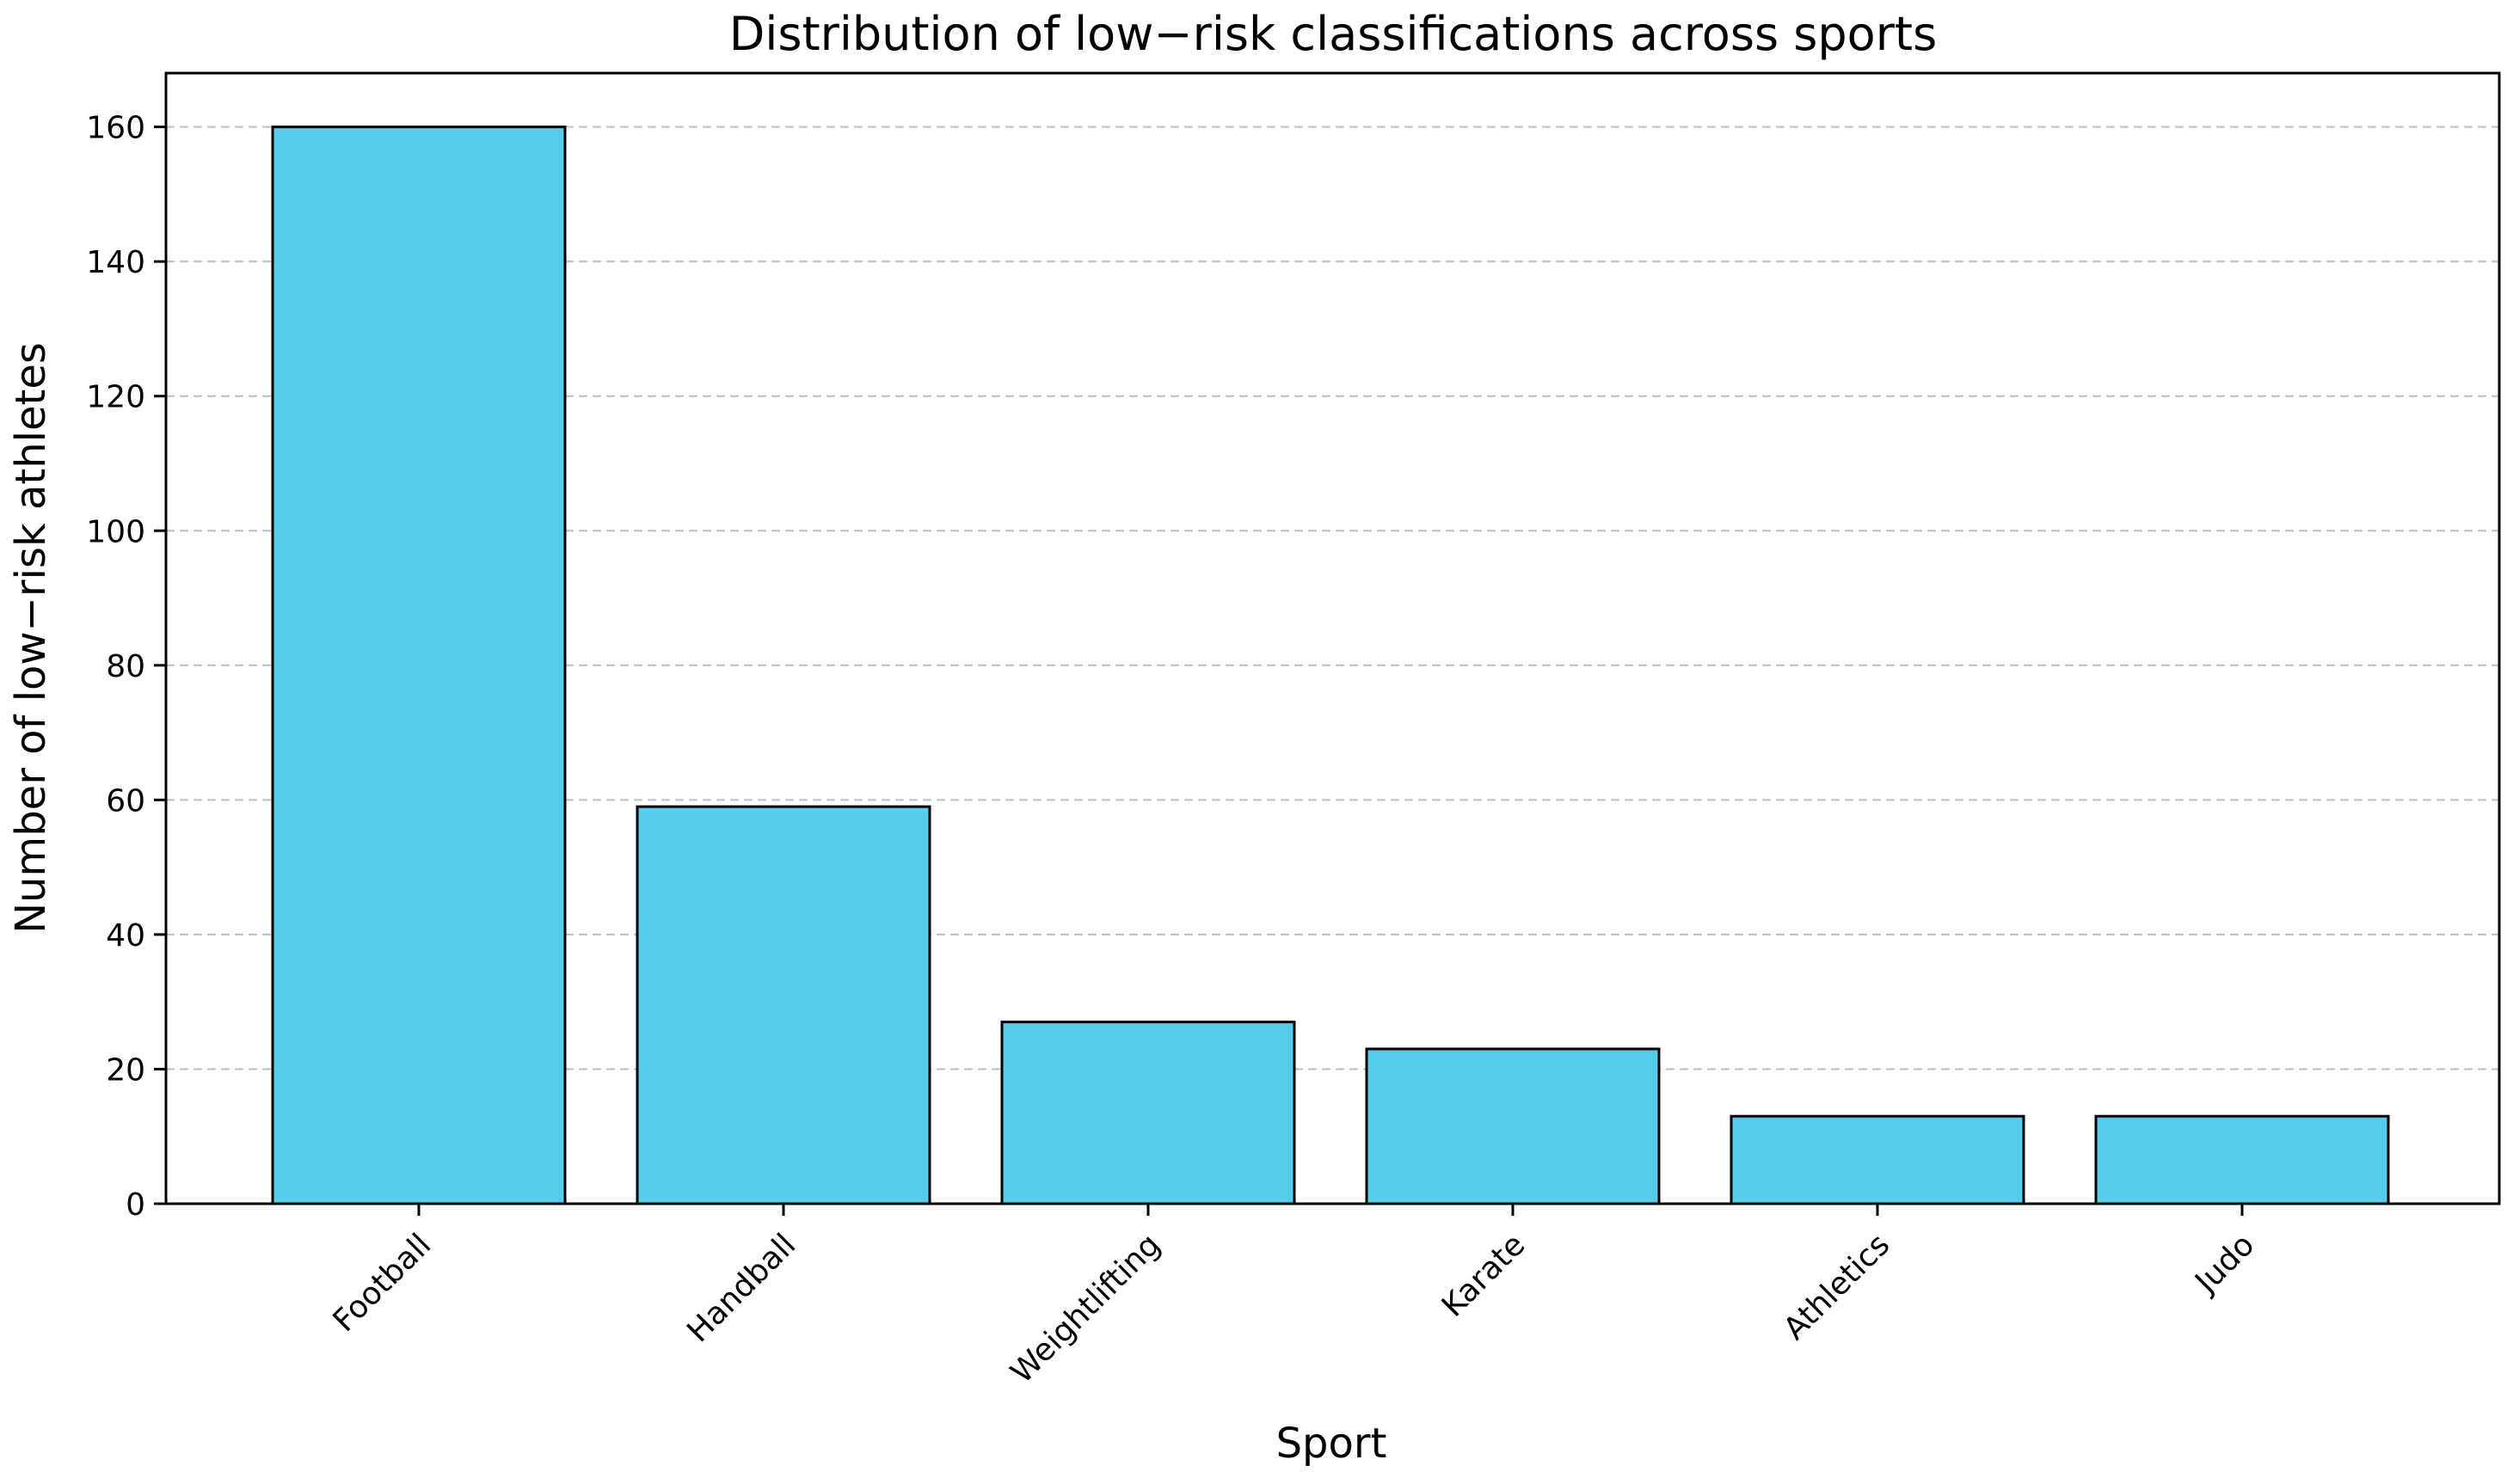 This screenshot has height=1484, width=2507. What do you see at coordinates (419, 665) in the screenshot?
I see `bar-football` at bounding box center [419, 665].